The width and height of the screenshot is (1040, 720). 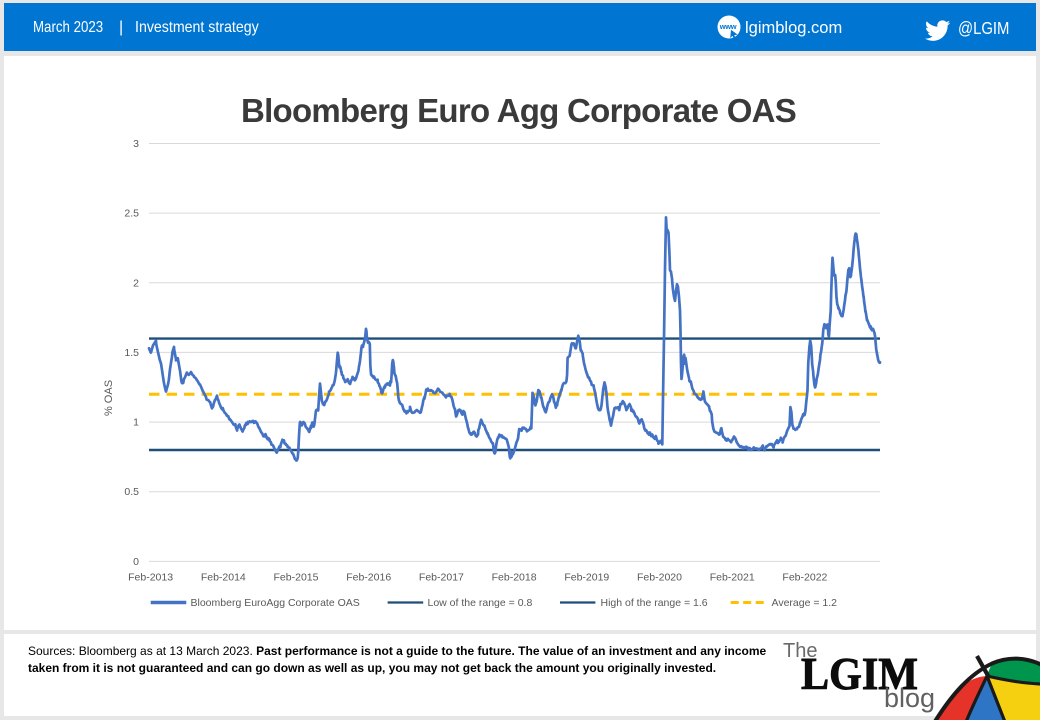 What do you see at coordinates (805, 603) in the screenshot?
I see `svg-text: Average = 1.2` at bounding box center [805, 603].